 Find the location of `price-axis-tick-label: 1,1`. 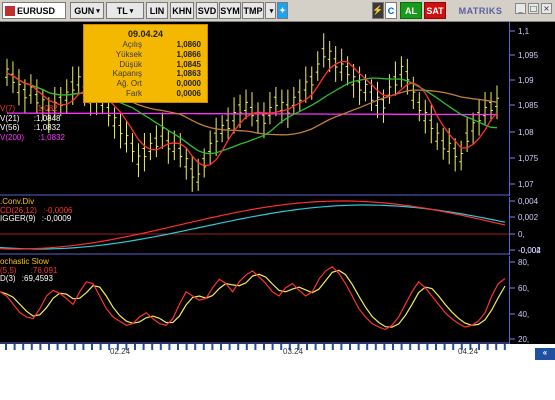

price-axis-tick-label: 1,1 is located at coordinates (524, 31).